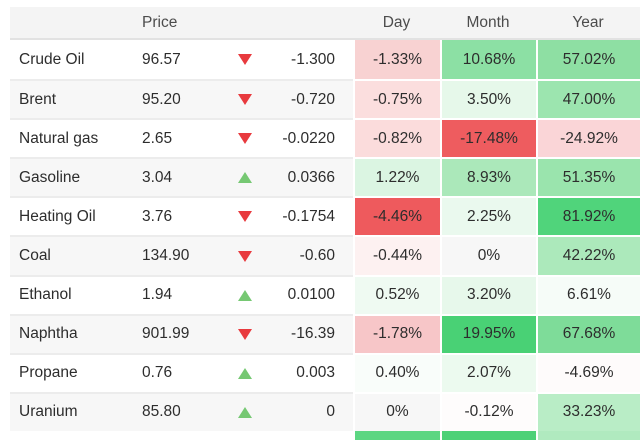  I want to click on commodity-name: Propane, so click(76, 372).